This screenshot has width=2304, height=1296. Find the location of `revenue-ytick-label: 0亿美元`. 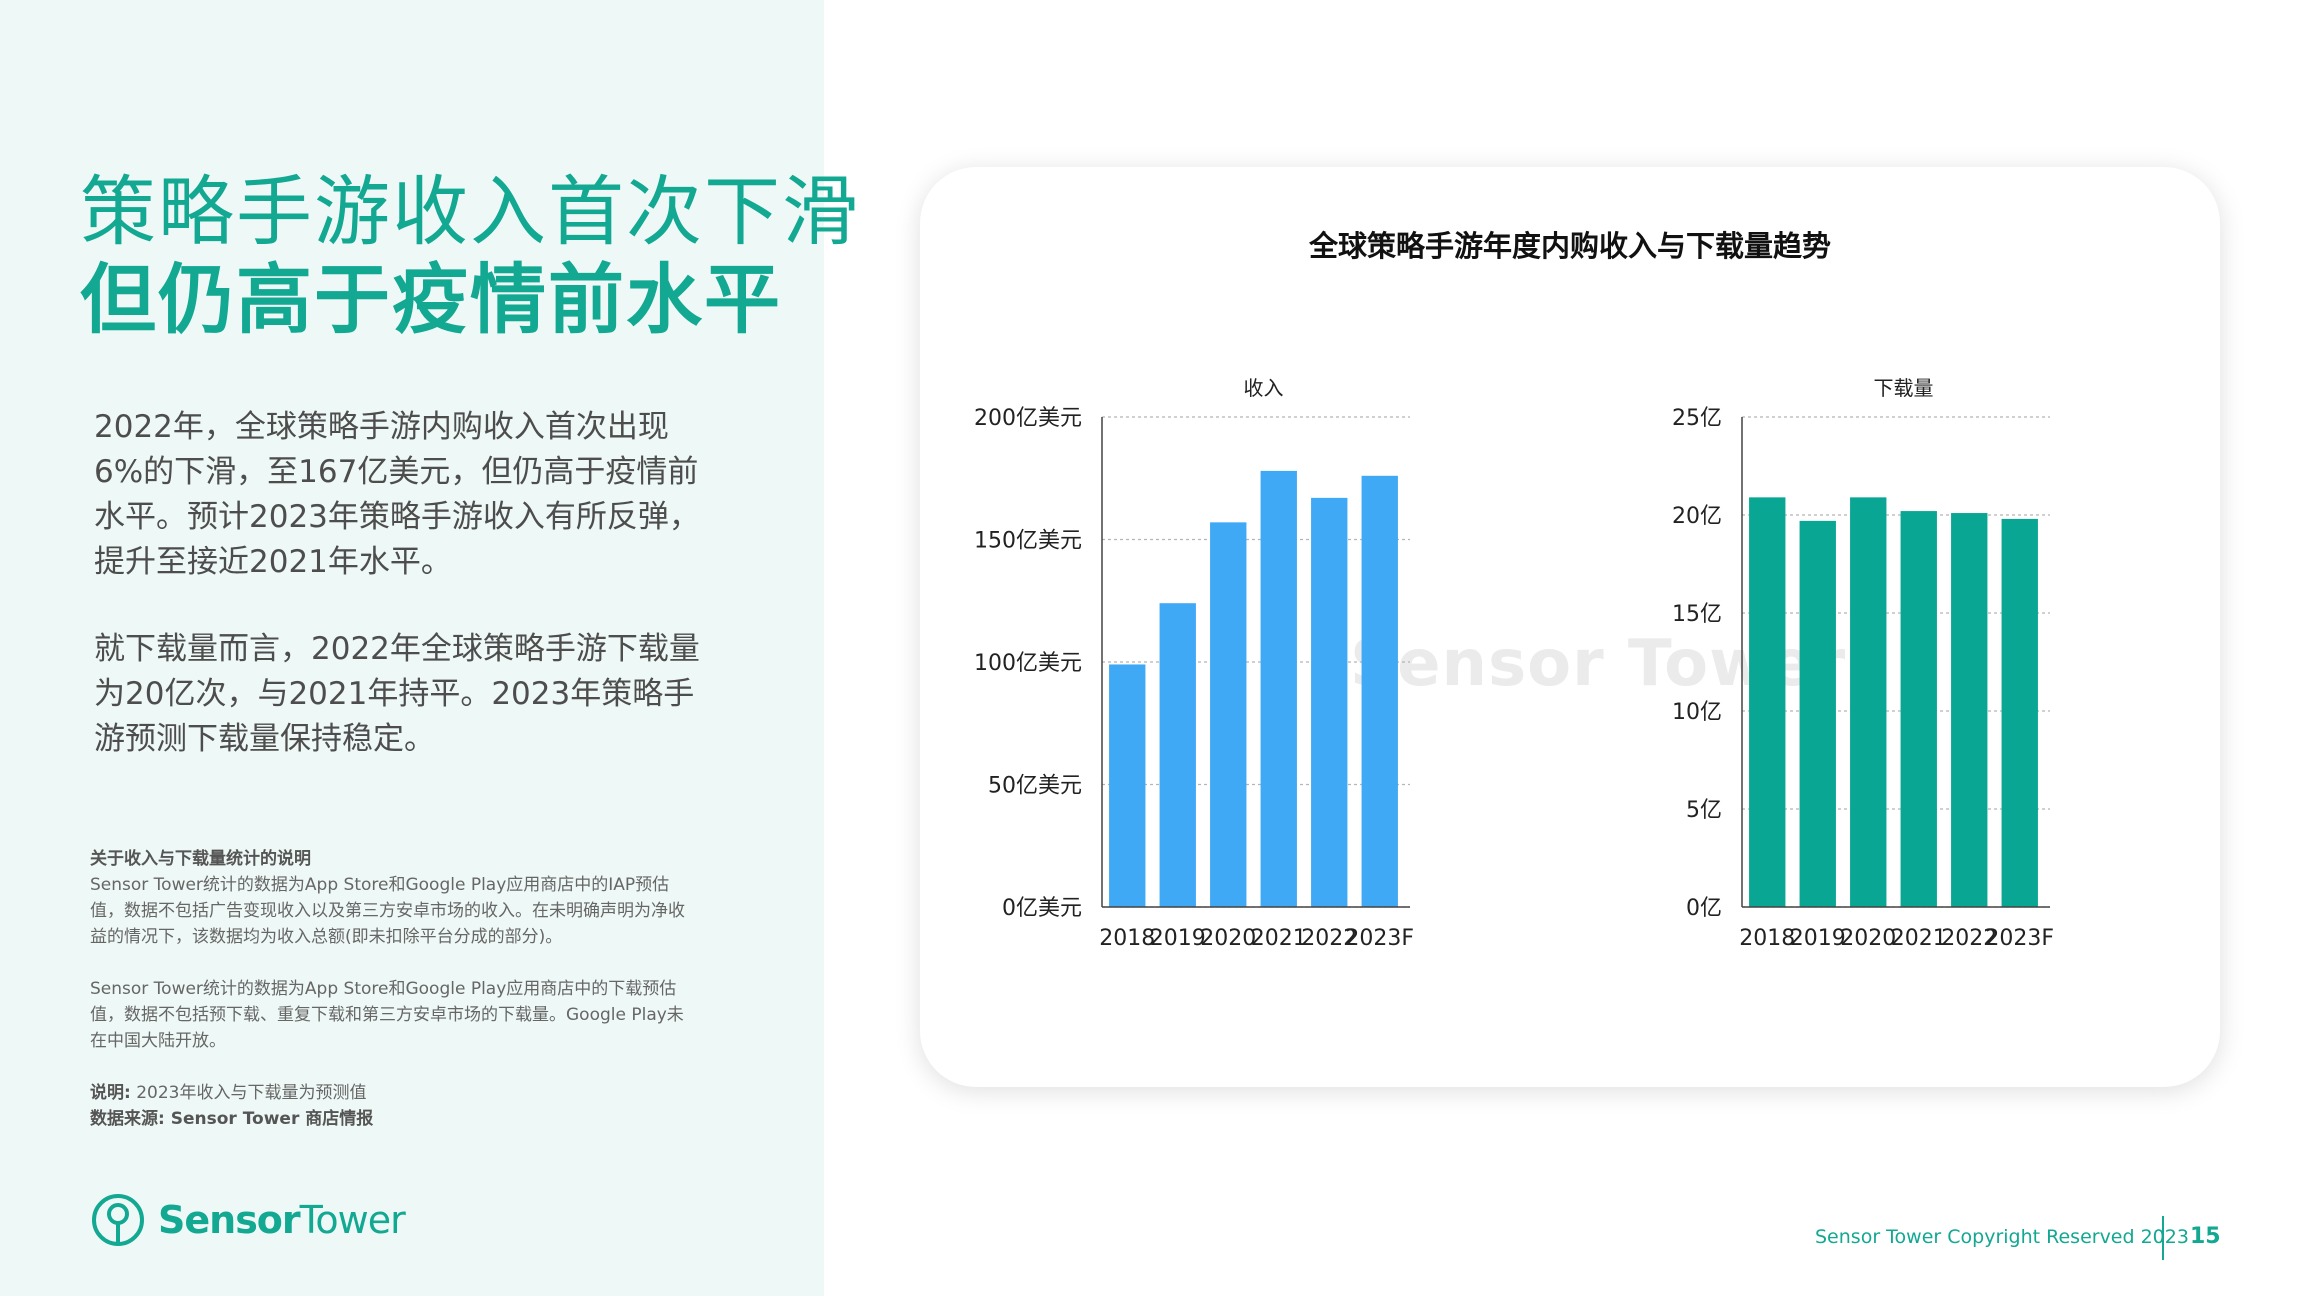

revenue-ytick-label: 0亿美元 is located at coordinates (1042, 908).